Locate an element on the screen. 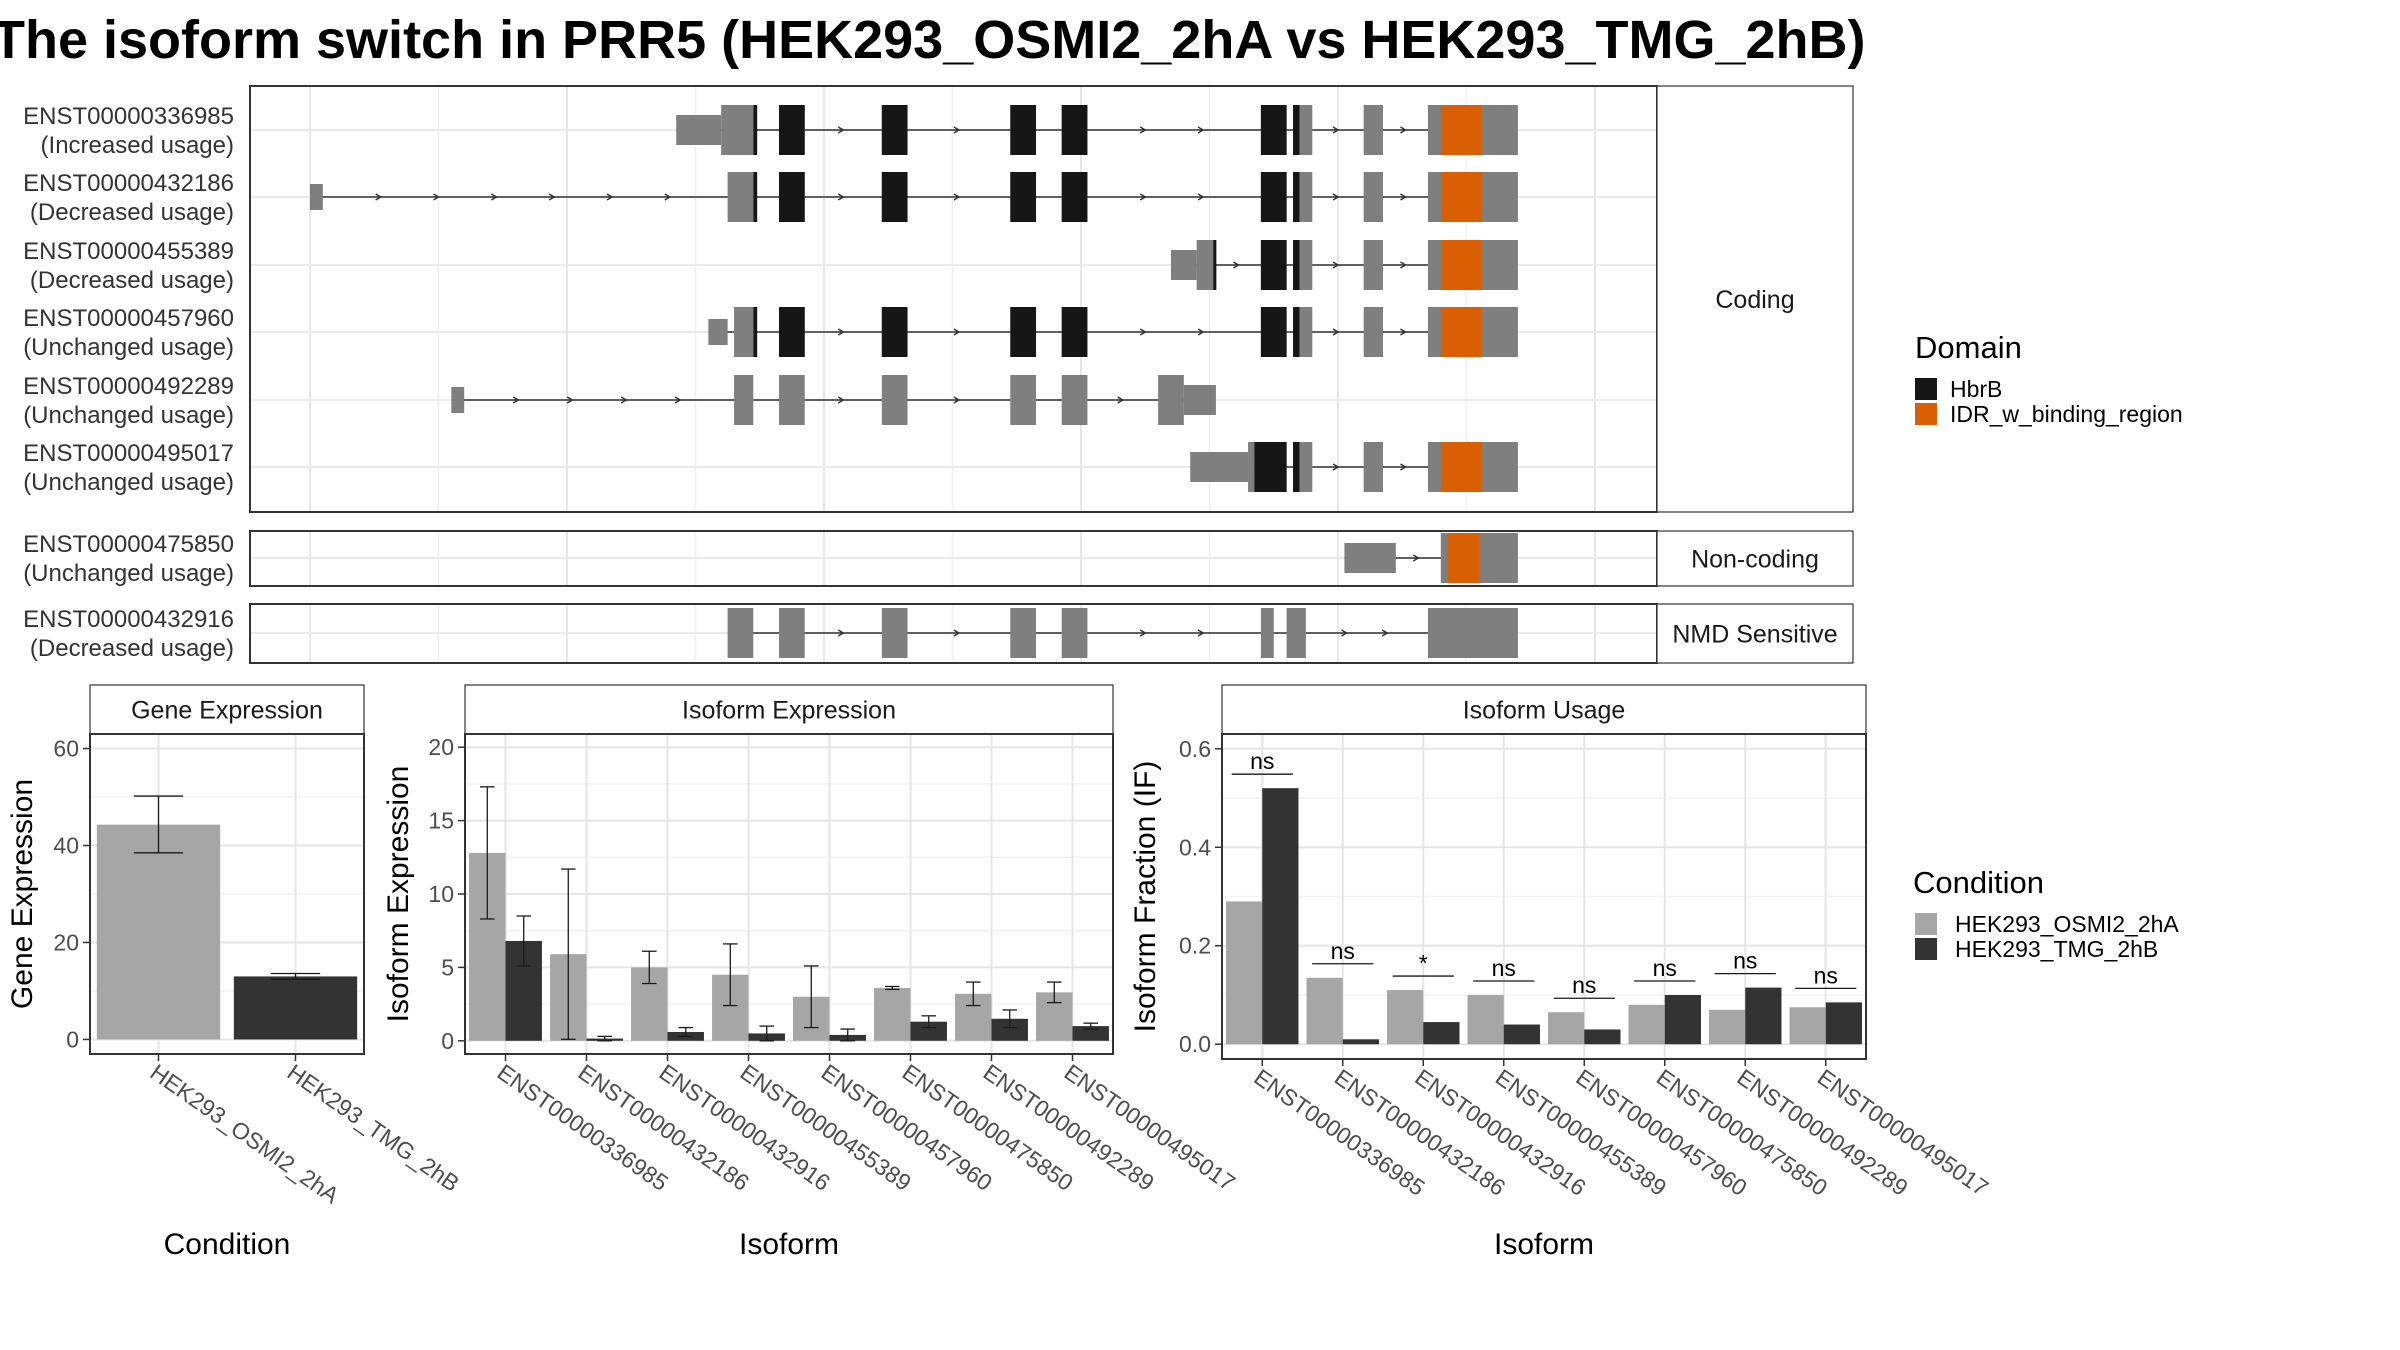 The image size is (2400, 1350). x-axis-title: Isoform is located at coordinates (789, 1244).